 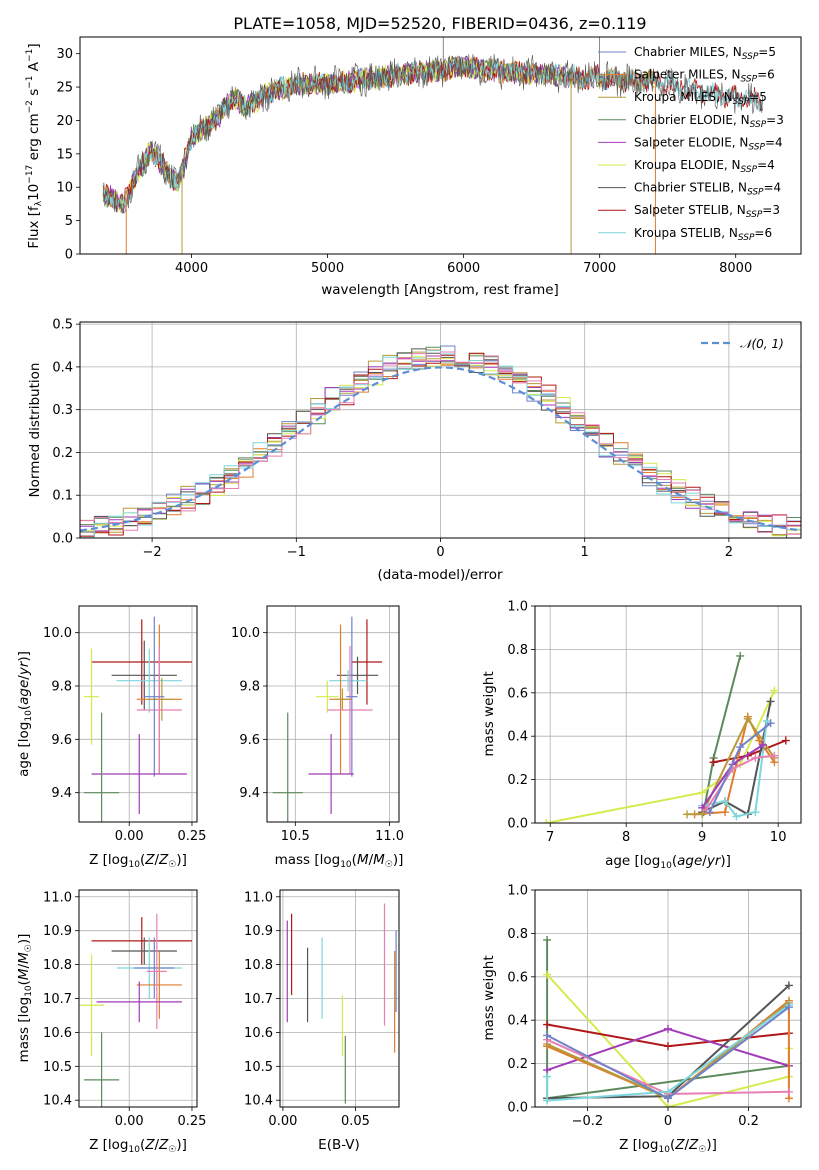 I want to click on y-tick-label: 20, so click(x=64, y=121).